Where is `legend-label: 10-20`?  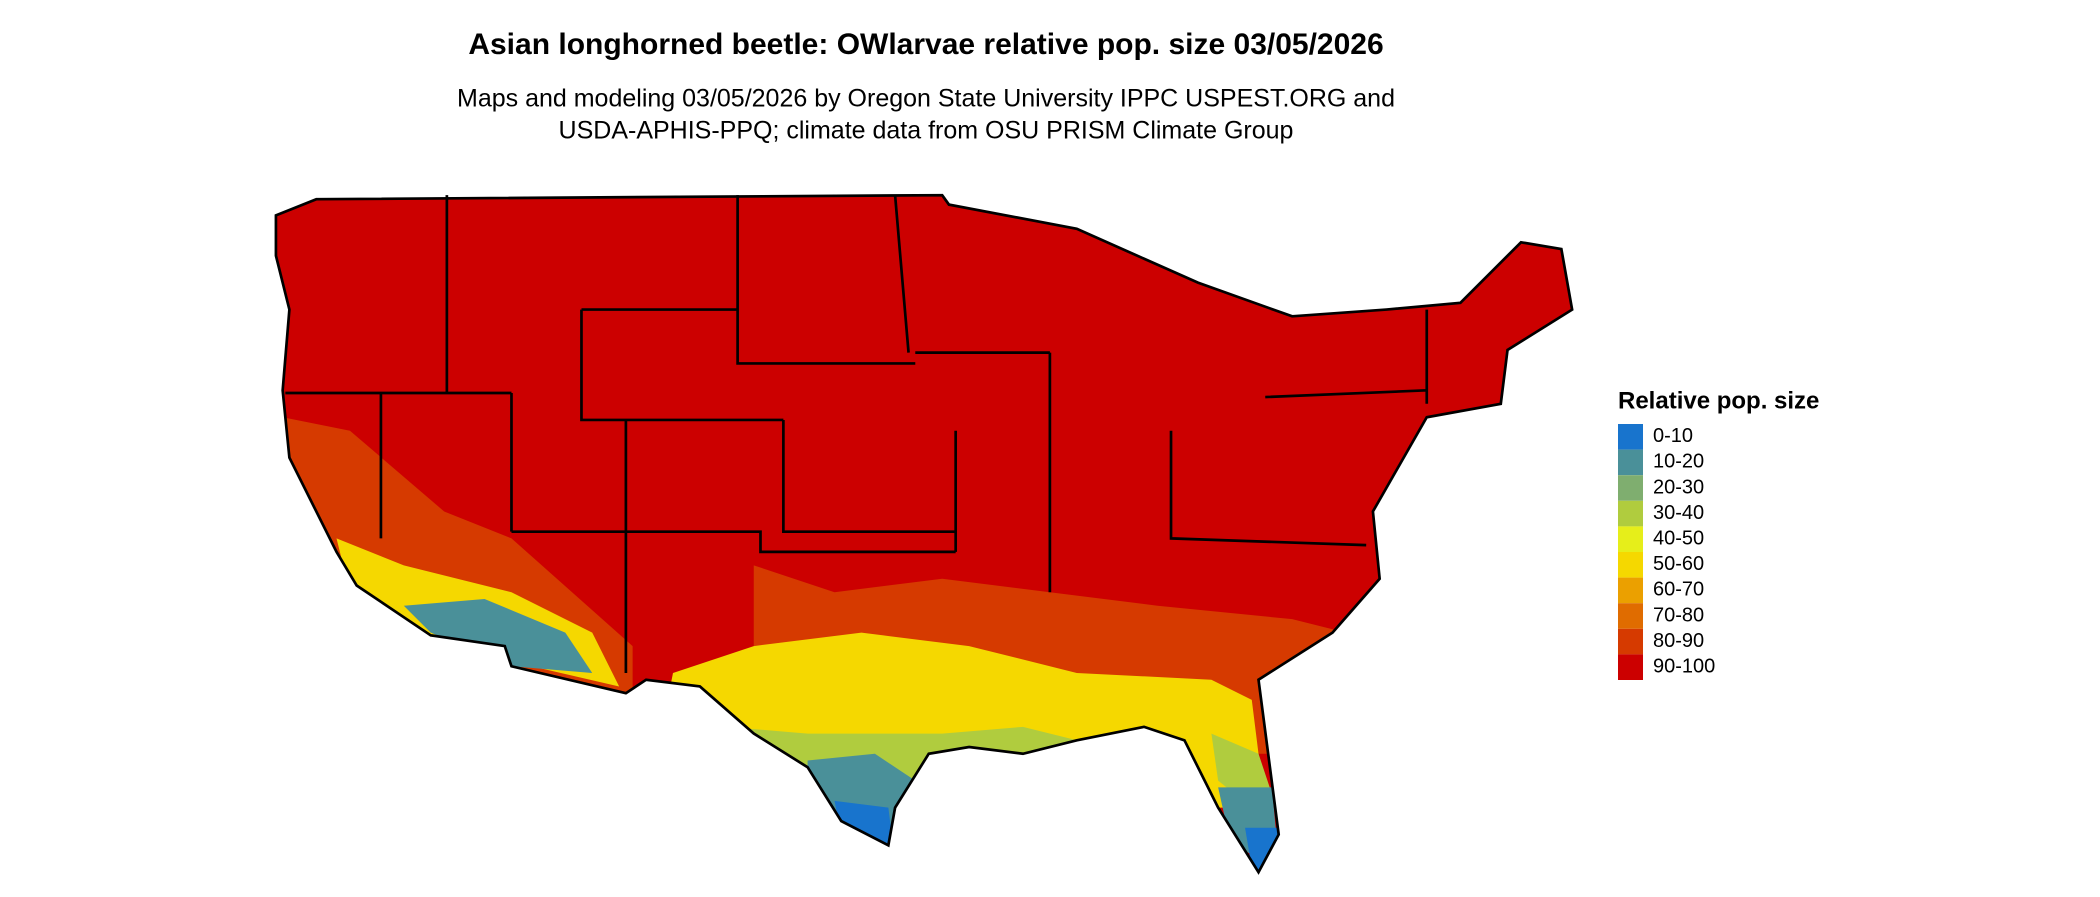
legend-label: 10-20 is located at coordinates (1678, 462).